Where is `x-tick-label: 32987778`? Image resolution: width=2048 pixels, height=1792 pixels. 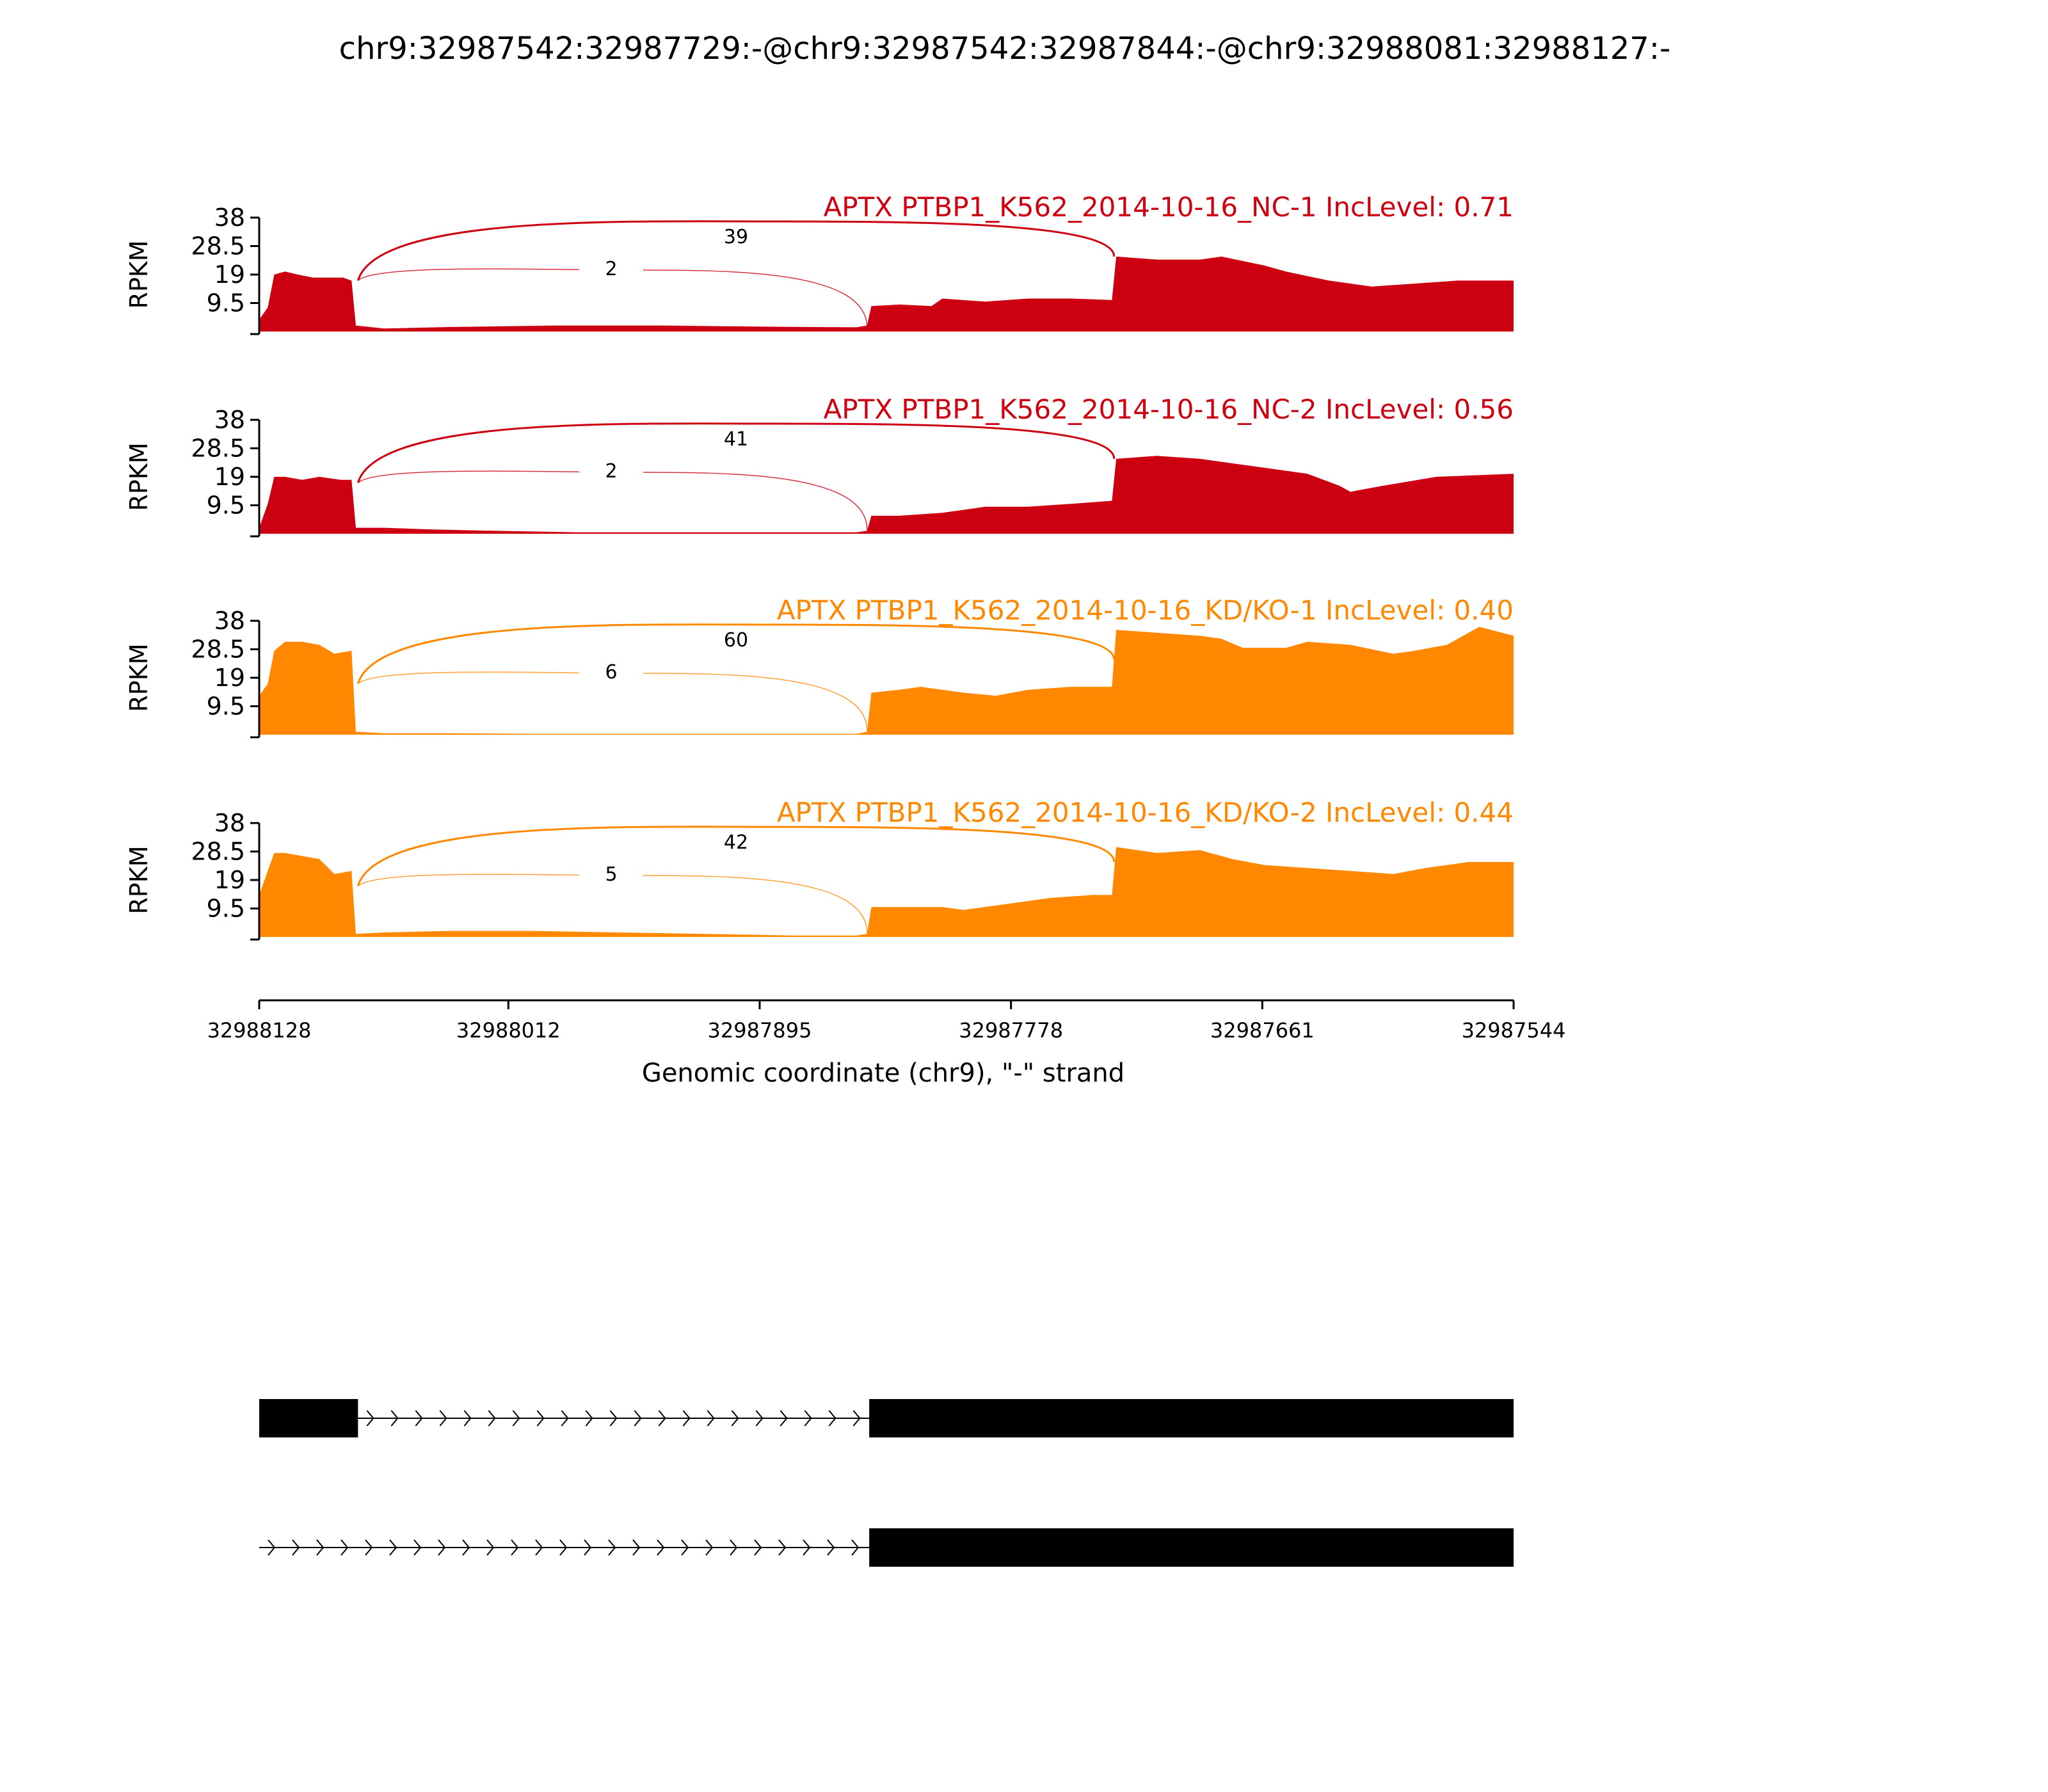
x-tick-label: 32987778 is located at coordinates (1011, 1030).